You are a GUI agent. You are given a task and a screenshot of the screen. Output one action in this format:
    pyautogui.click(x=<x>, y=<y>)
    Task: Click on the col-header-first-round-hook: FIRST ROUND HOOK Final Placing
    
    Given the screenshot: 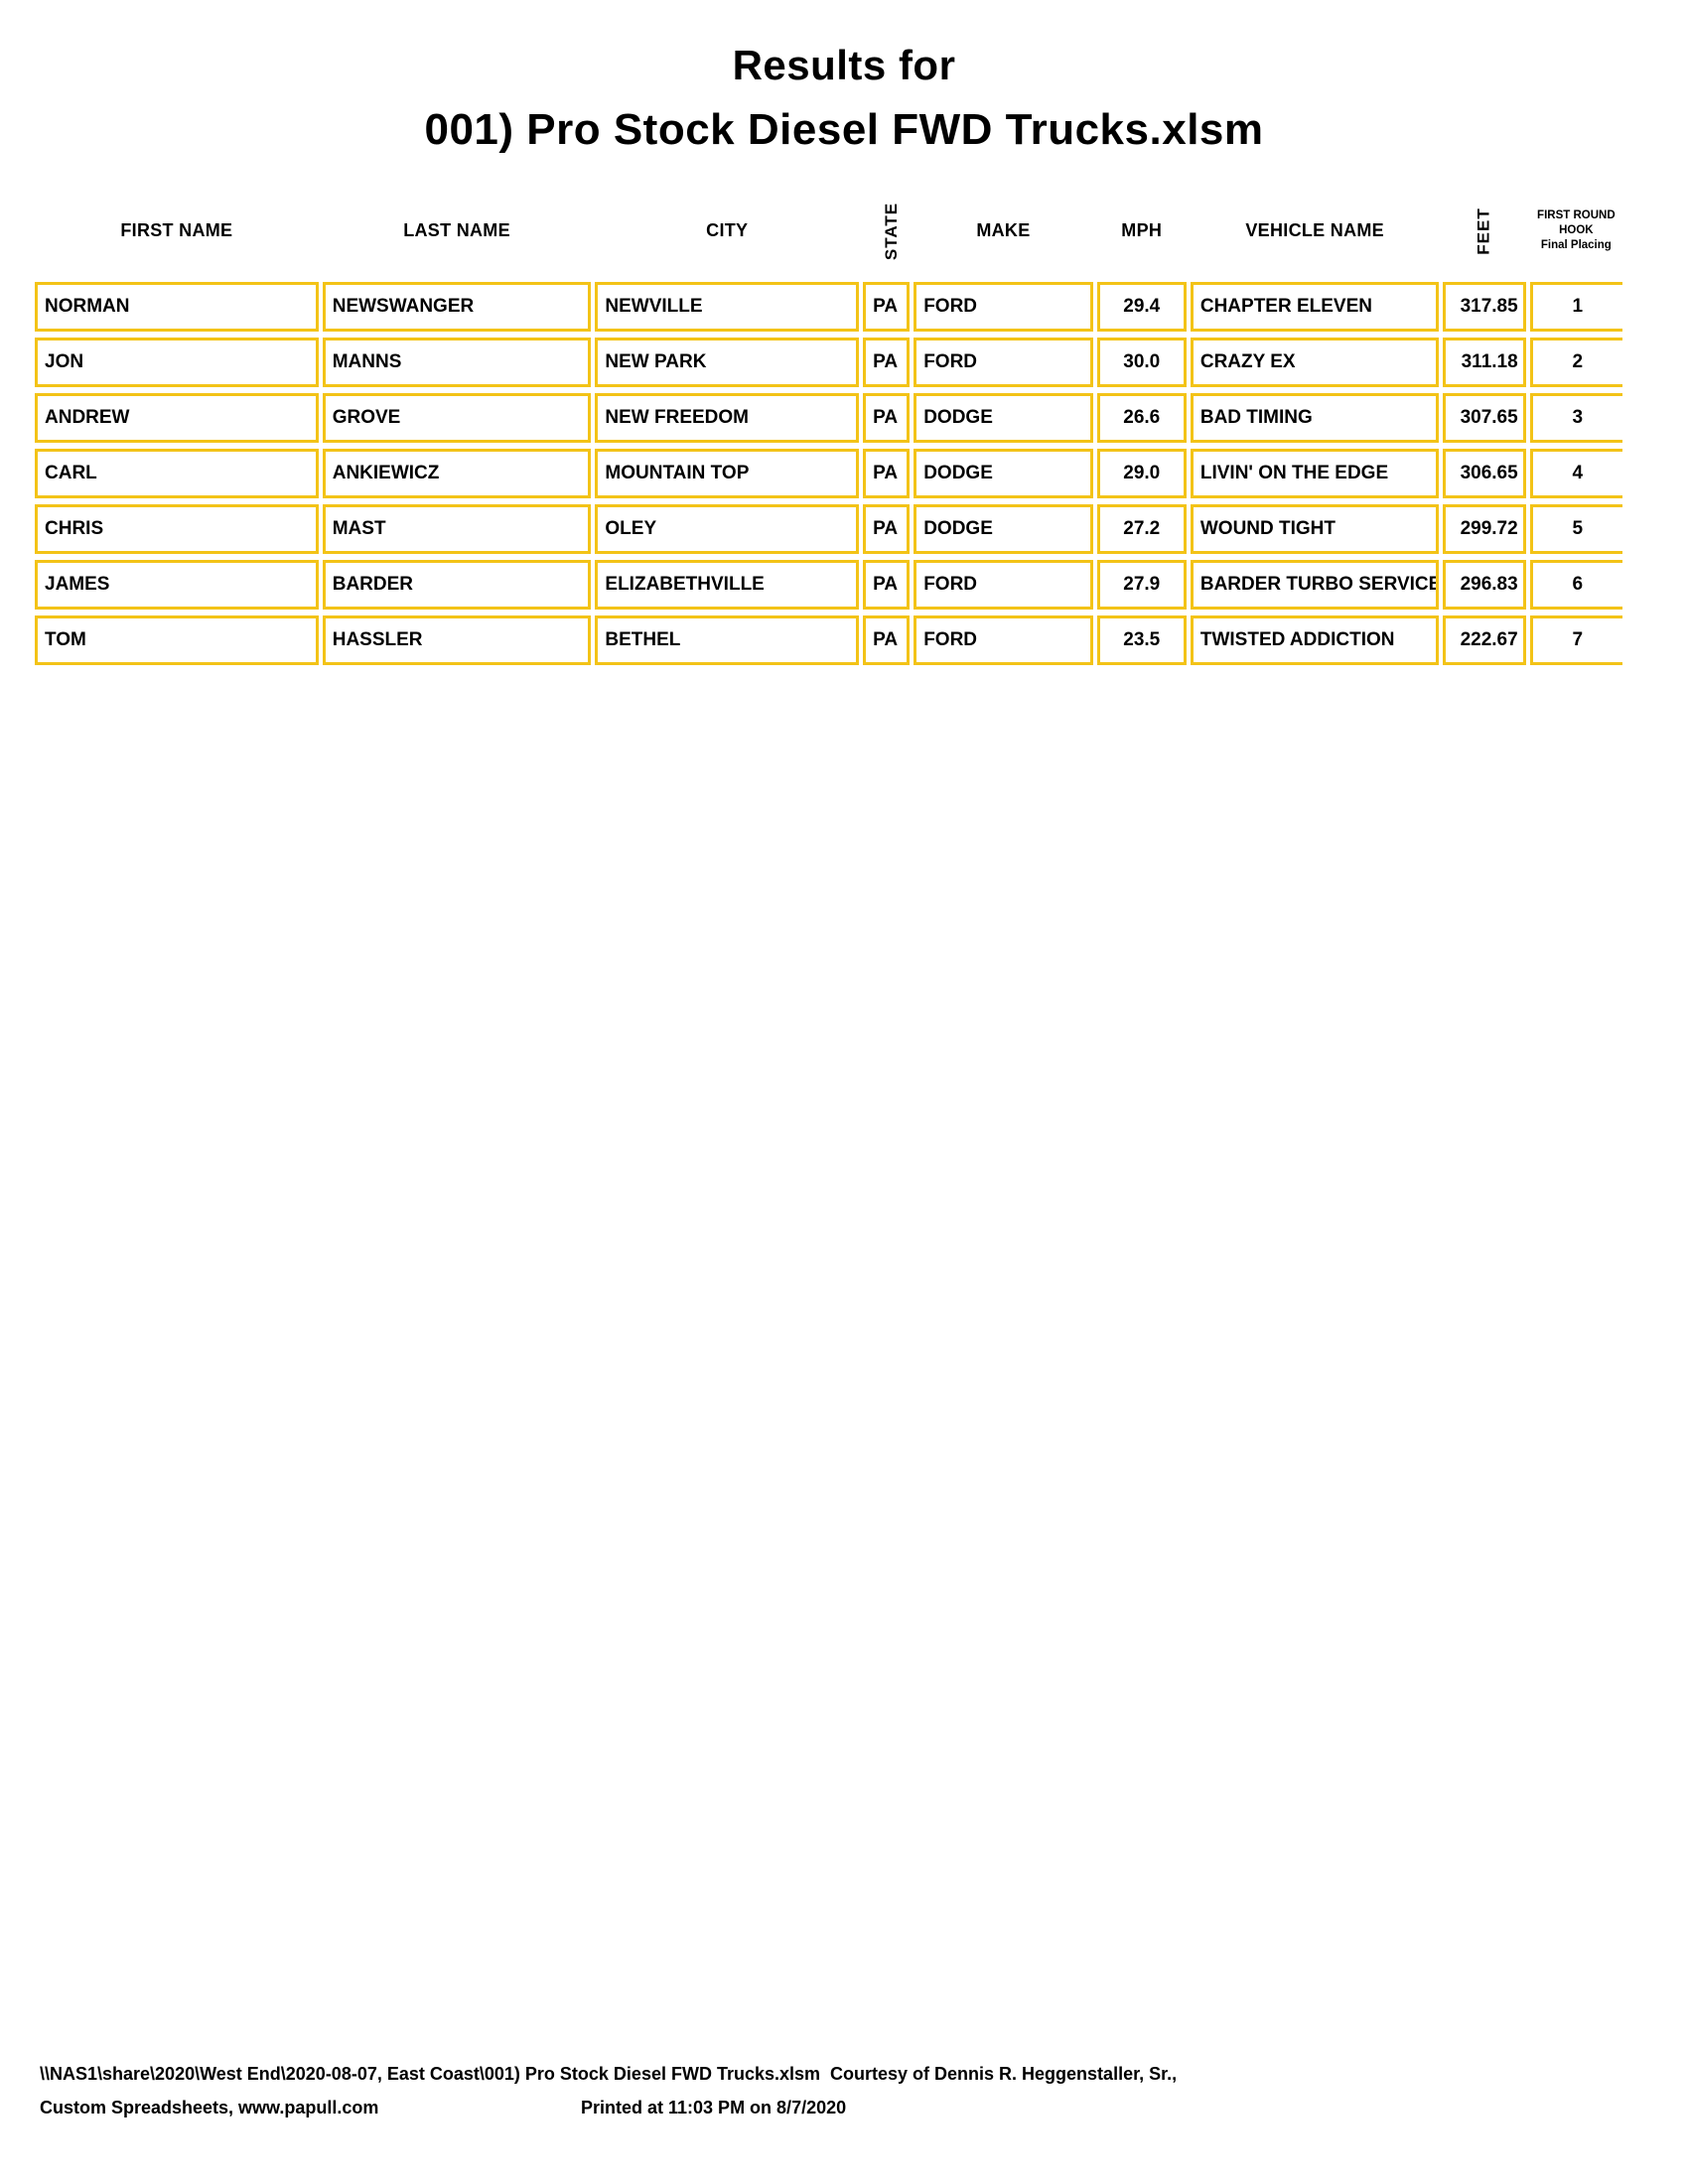 What is the action you would take?
    pyautogui.click(x=1576, y=230)
    